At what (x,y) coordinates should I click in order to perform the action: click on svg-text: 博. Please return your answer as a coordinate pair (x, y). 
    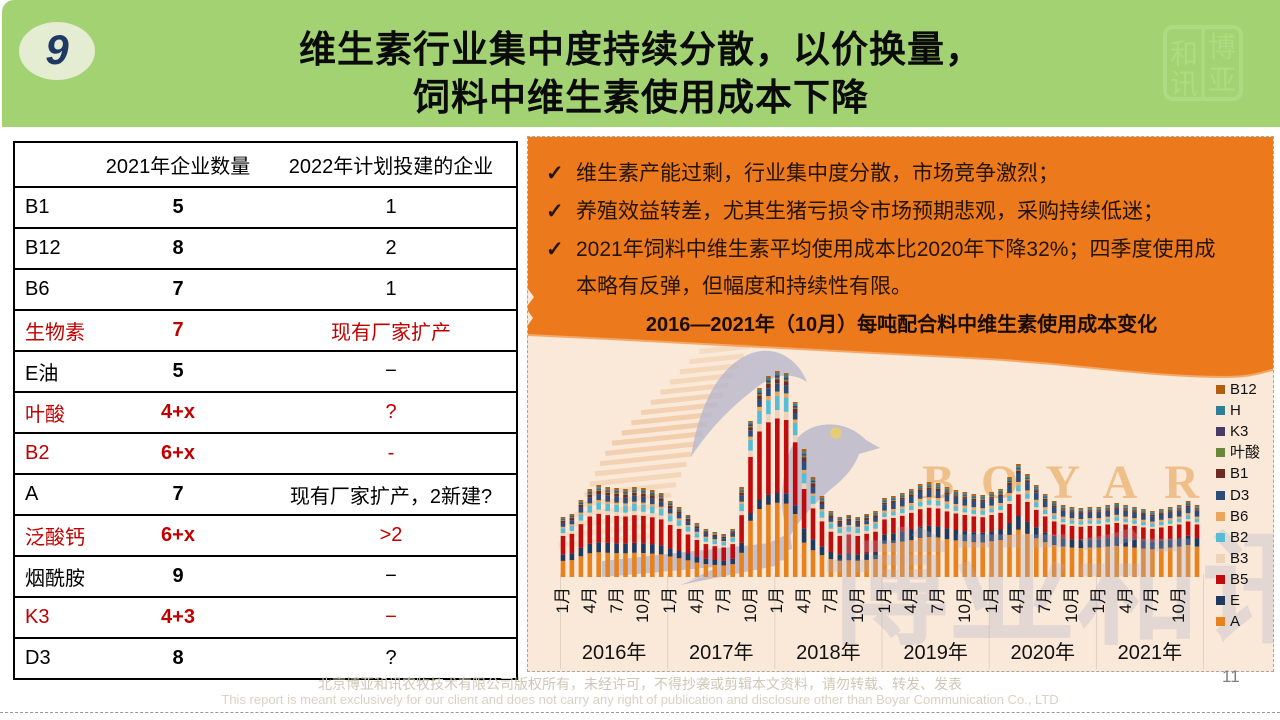
    Looking at the image, I should click on (1222, 46).